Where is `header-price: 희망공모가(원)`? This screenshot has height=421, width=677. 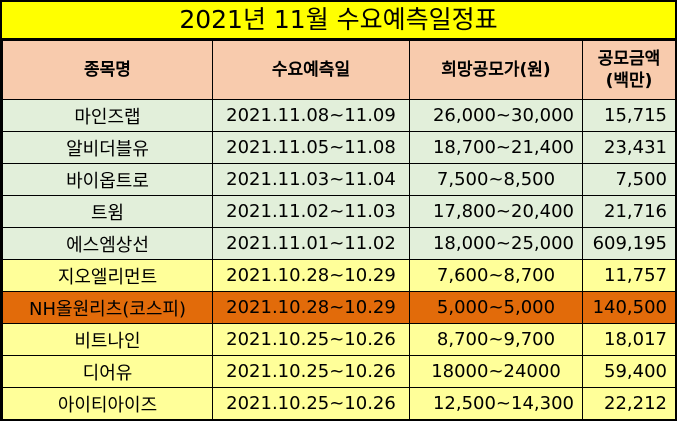 header-price: 희망공모가(원) is located at coordinates (496, 70).